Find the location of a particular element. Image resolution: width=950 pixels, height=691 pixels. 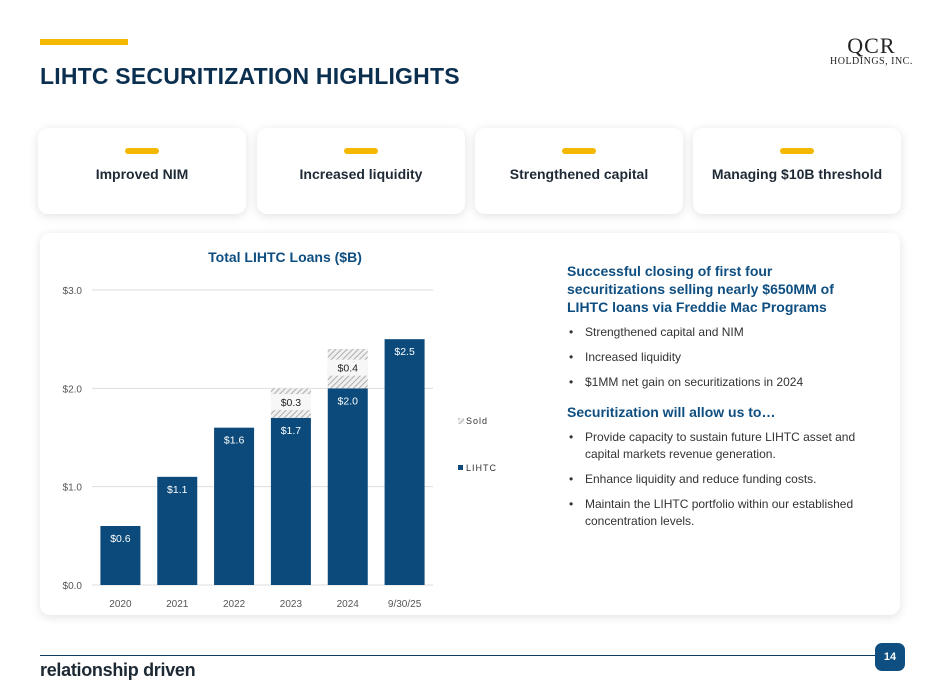

logo-sub: HOLDINGS, INC. is located at coordinates (871, 61).